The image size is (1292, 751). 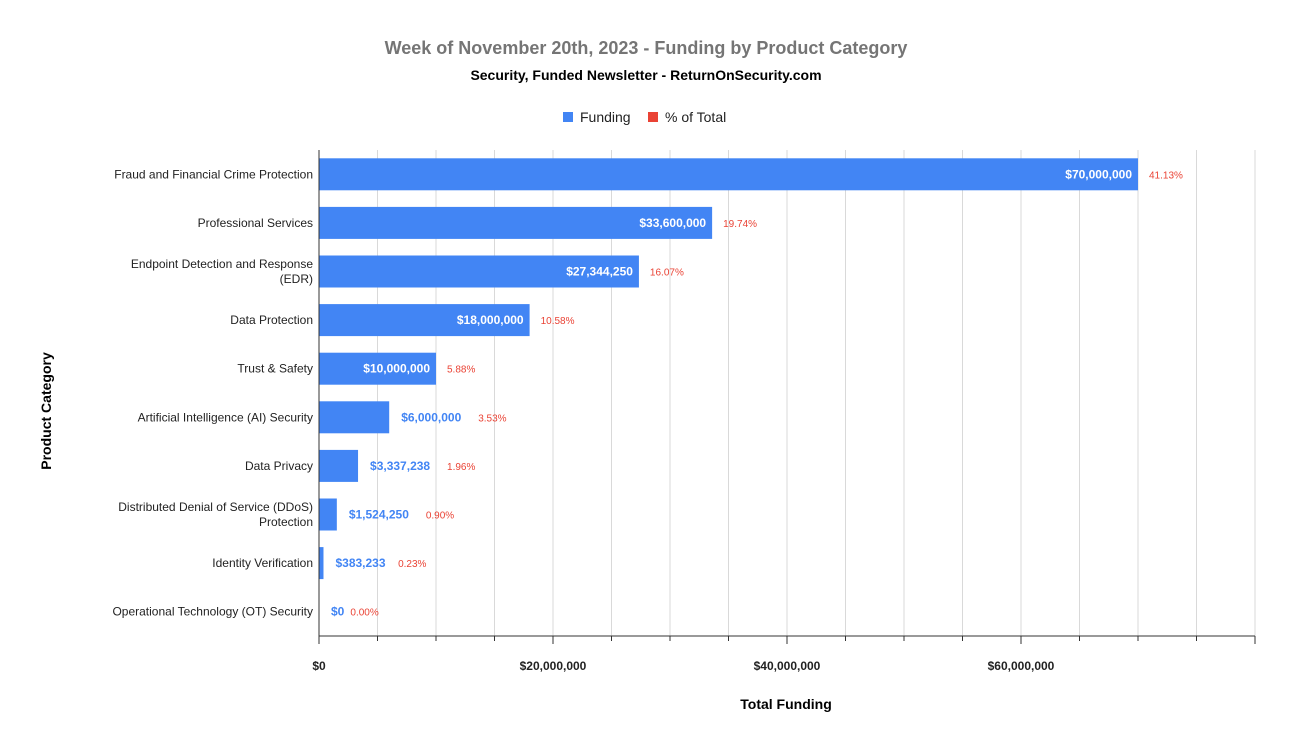 What do you see at coordinates (400, 466) in the screenshot?
I see `value-label: $3,337,238` at bounding box center [400, 466].